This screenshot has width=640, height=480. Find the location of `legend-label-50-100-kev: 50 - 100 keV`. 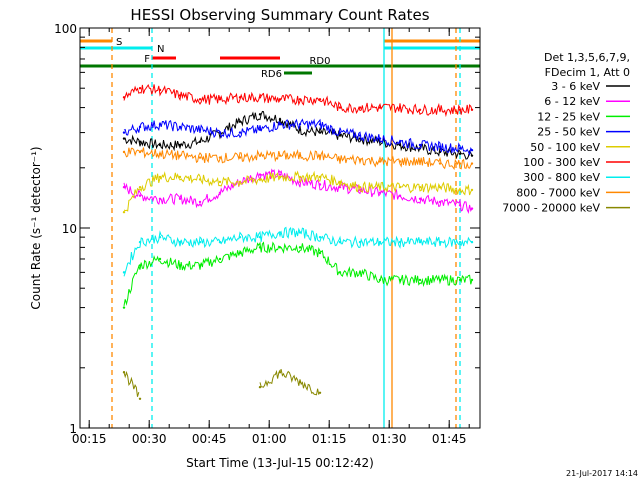

legend-label-50-100-kev: 50 - 100 keV is located at coordinates (565, 147).